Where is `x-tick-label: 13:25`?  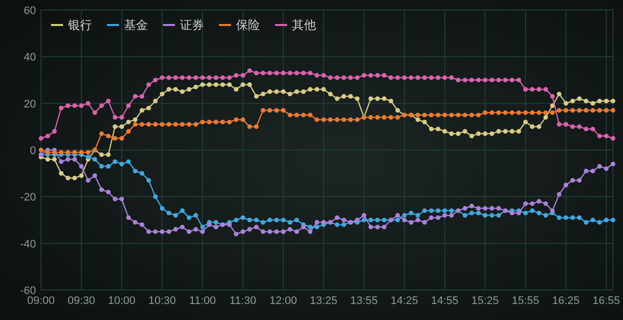
x-tick-label: 13:25 is located at coordinates (324, 301).